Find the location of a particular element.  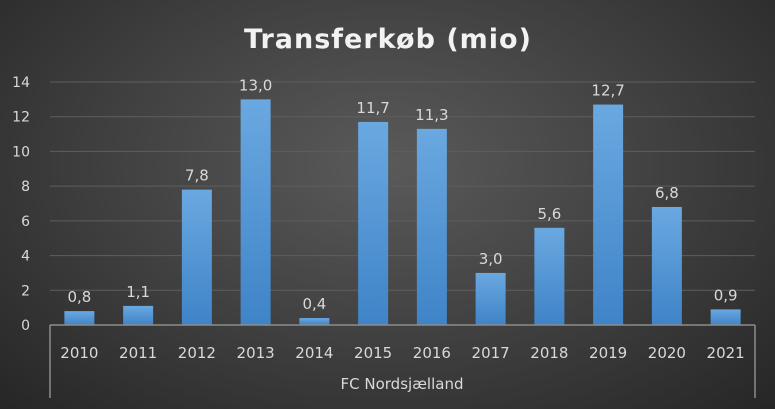

y-tick-label: 2 is located at coordinates (25, 291).